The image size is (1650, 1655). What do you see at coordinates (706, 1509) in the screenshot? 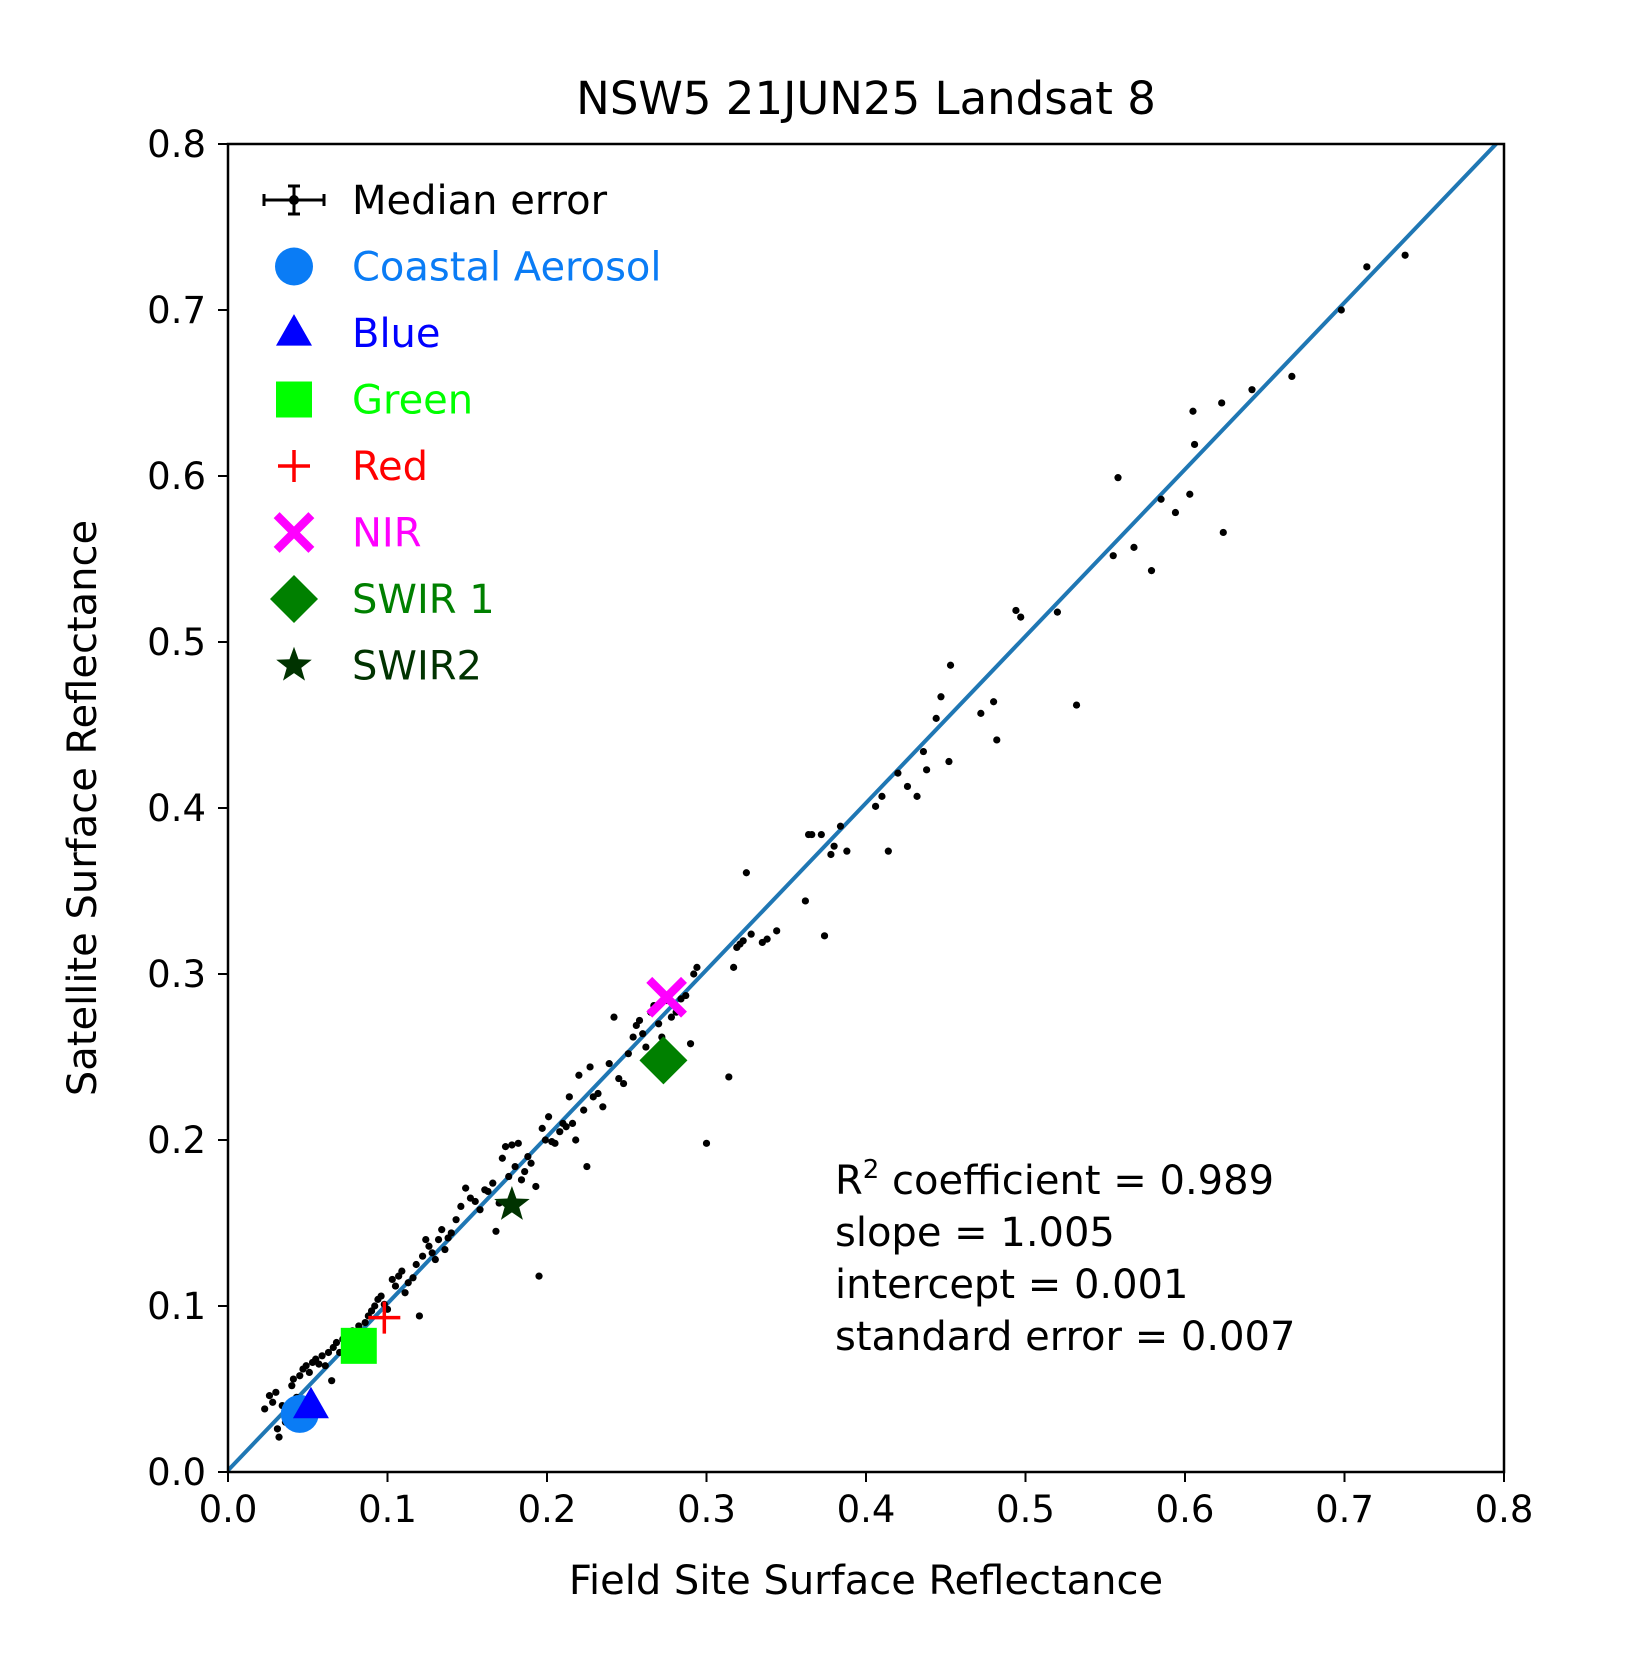
I see `x-tick-label: 0.3` at bounding box center [706, 1509].